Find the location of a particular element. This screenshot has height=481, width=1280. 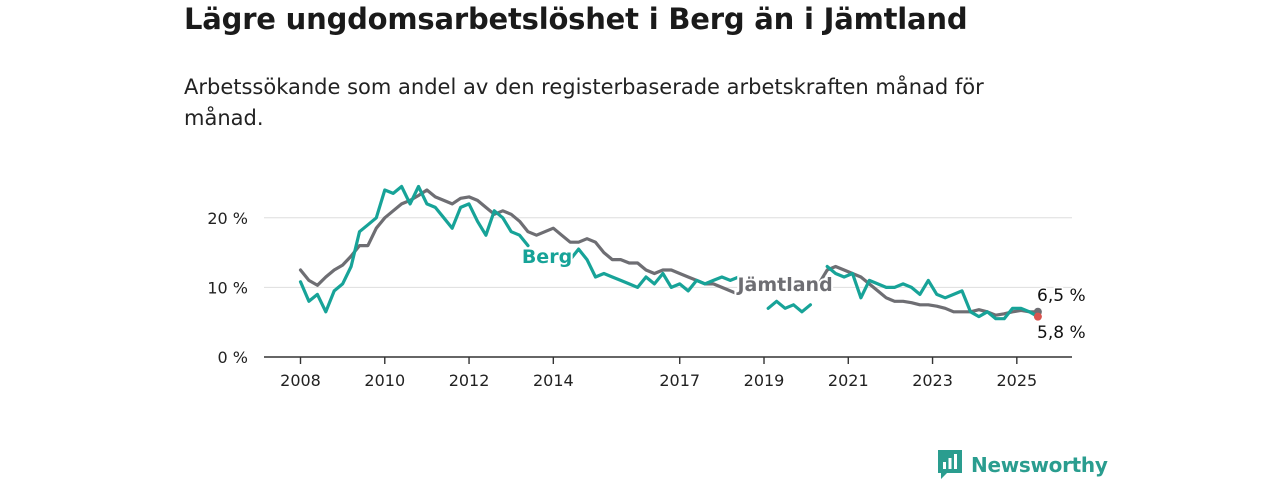

newsworthy-logo-icon is located at coordinates (950, 464).